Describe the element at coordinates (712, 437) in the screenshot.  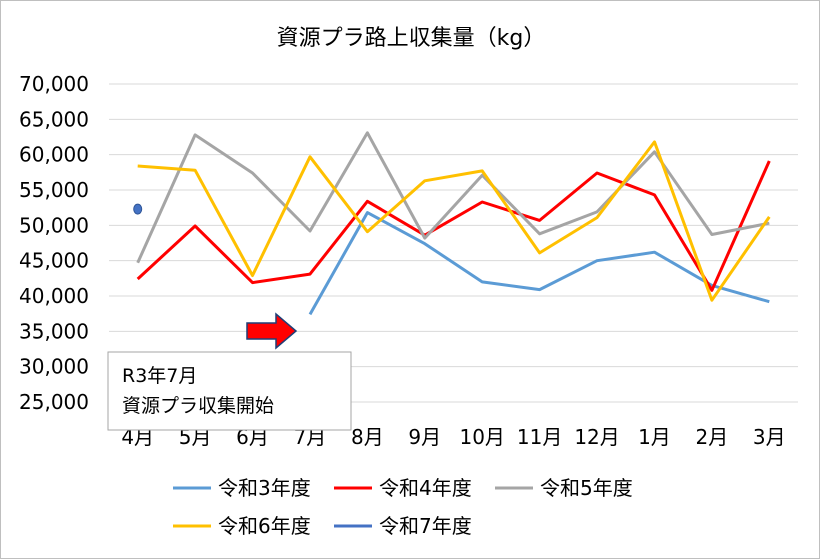
I see `x-tick-label: 2月` at that location.